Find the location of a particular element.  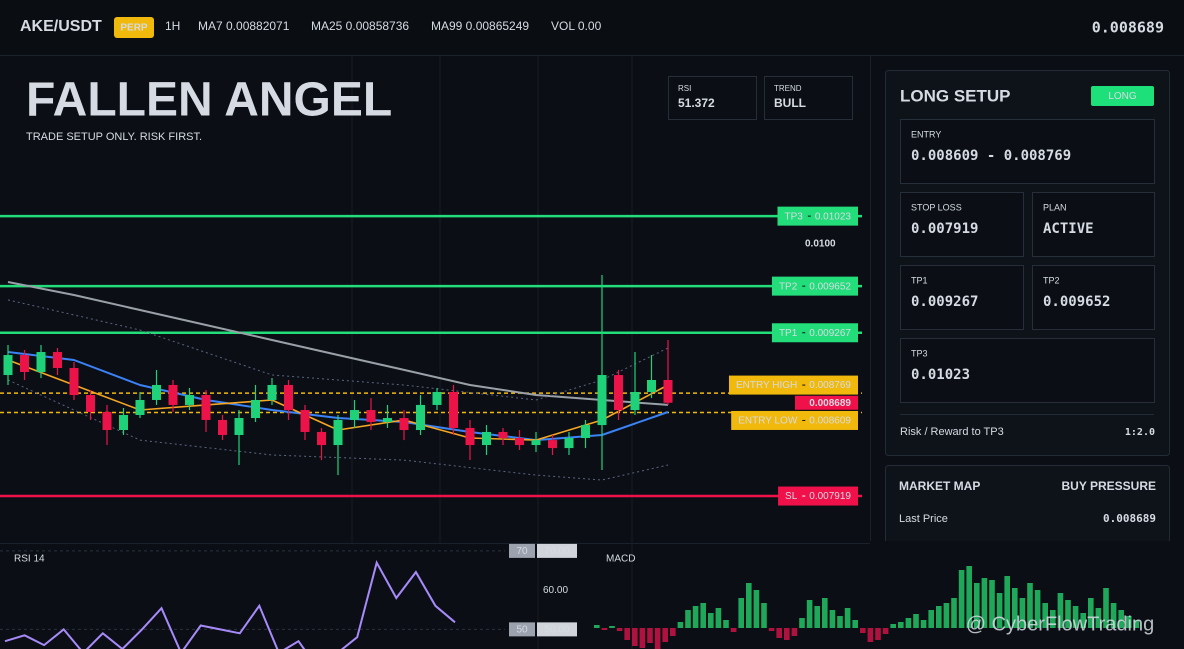

watermark-subtitle: TRADE SETUP ONLY. RISK FIRST. is located at coordinates (114, 137).